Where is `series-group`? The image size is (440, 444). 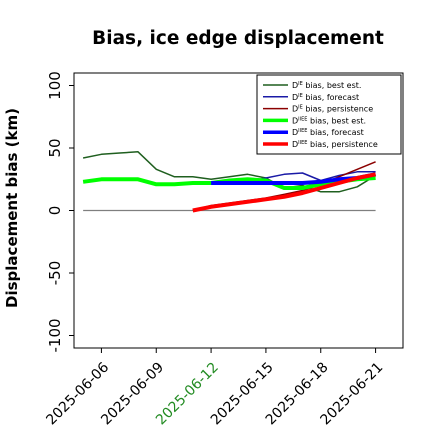
series-group is located at coordinates (229, 182).